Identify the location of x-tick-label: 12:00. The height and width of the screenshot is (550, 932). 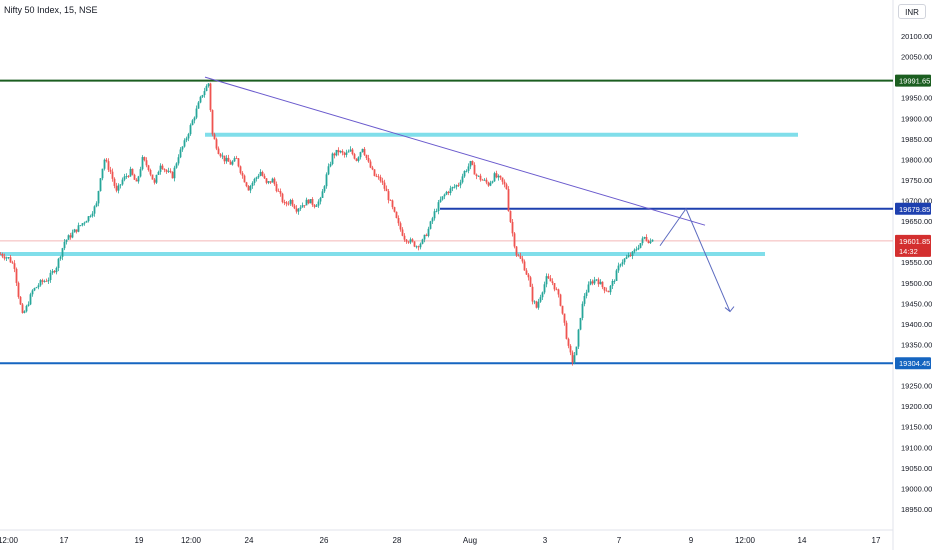
(191, 540).